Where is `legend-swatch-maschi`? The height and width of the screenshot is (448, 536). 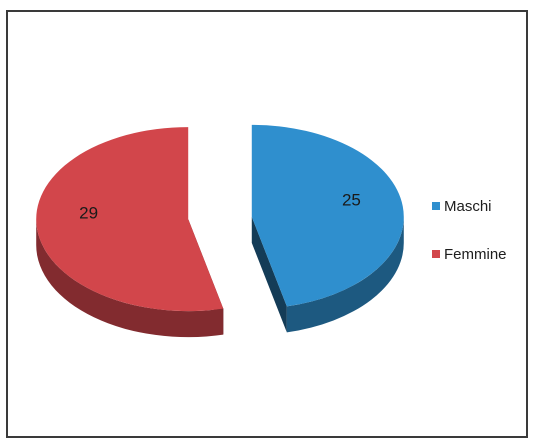
legend-swatch-maschi is located at coordinates (436, 206).